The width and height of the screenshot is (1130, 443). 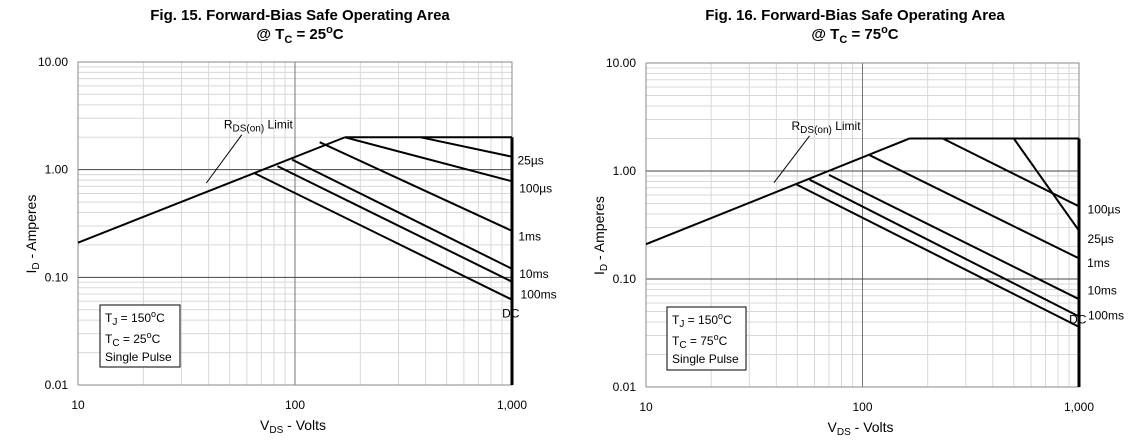 What do you see at coordinates (682, 345) in the screenshot?
I see `label-sub: C` at bounding box center [682, 345].